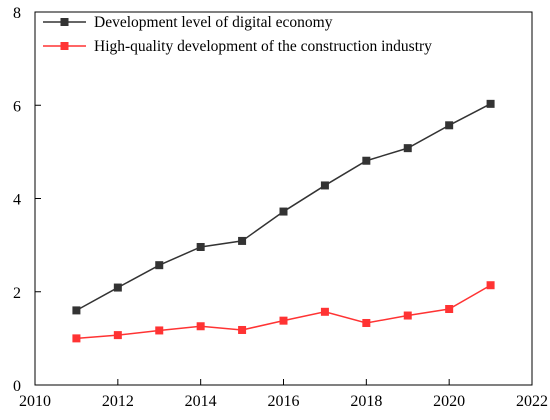  Describe the element at coordinates (532, 401) in the screenshot. I see `x-tick-label: 2022` at that location.